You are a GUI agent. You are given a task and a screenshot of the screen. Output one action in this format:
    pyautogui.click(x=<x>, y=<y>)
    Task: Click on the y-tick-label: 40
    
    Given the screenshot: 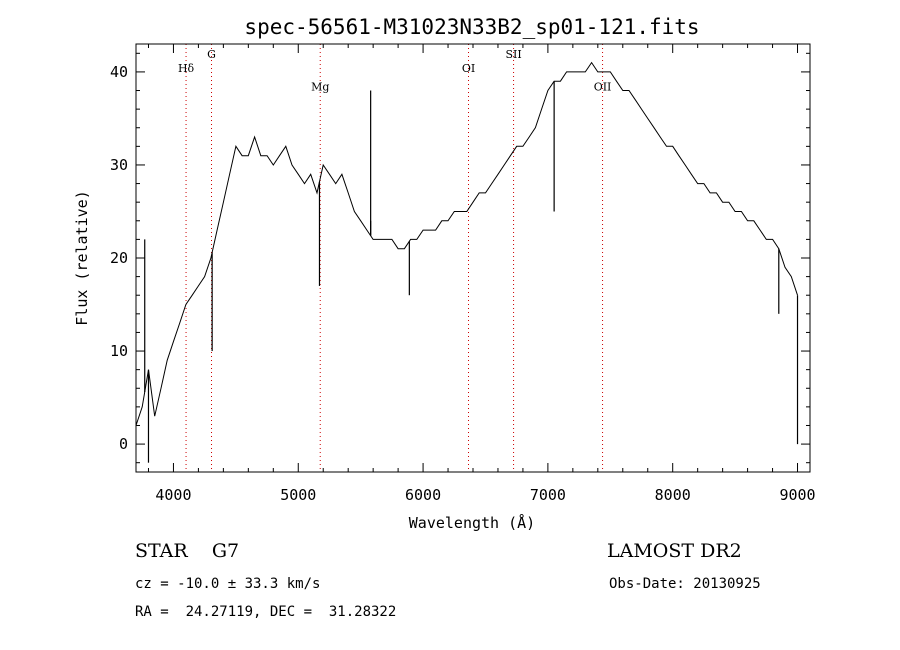 What is the action you would take?
    pyautogui.click(x=119, y=72)
    